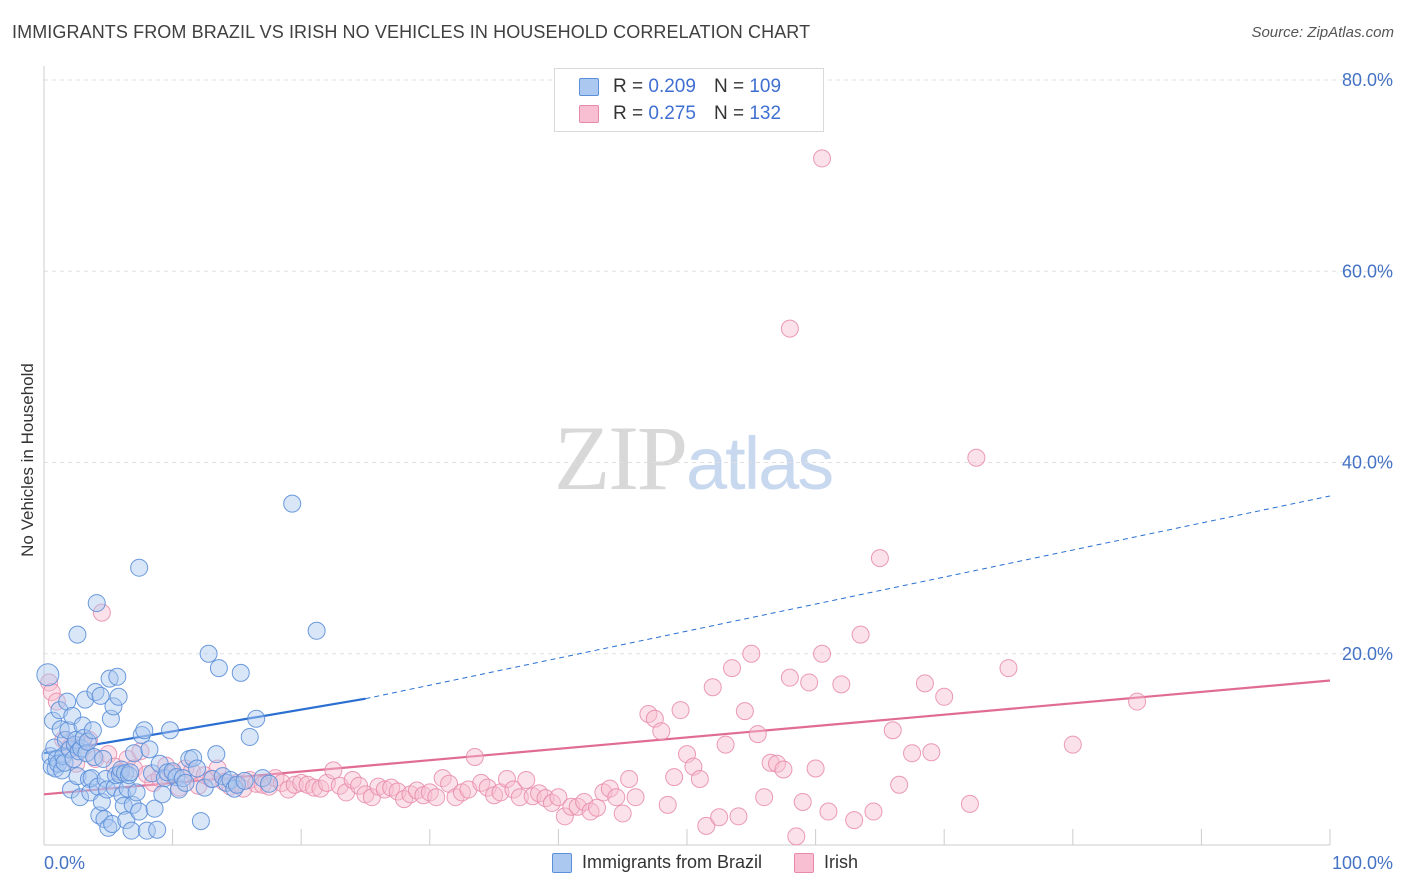 This screenshot has height=892, width=1406. Describe the element at coordinates (27, 460) in the screenshot. I see `y-axis-label: No Vehicles in Household` at that location.